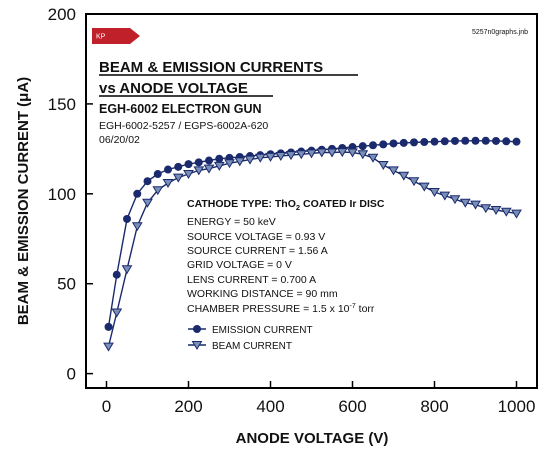 The image size is (547, 451). What do you see at coordinates (231, 222) in the screenshot?
I see `energy-line: ENERGY = 50 keV` at bounding box center [231, 222].